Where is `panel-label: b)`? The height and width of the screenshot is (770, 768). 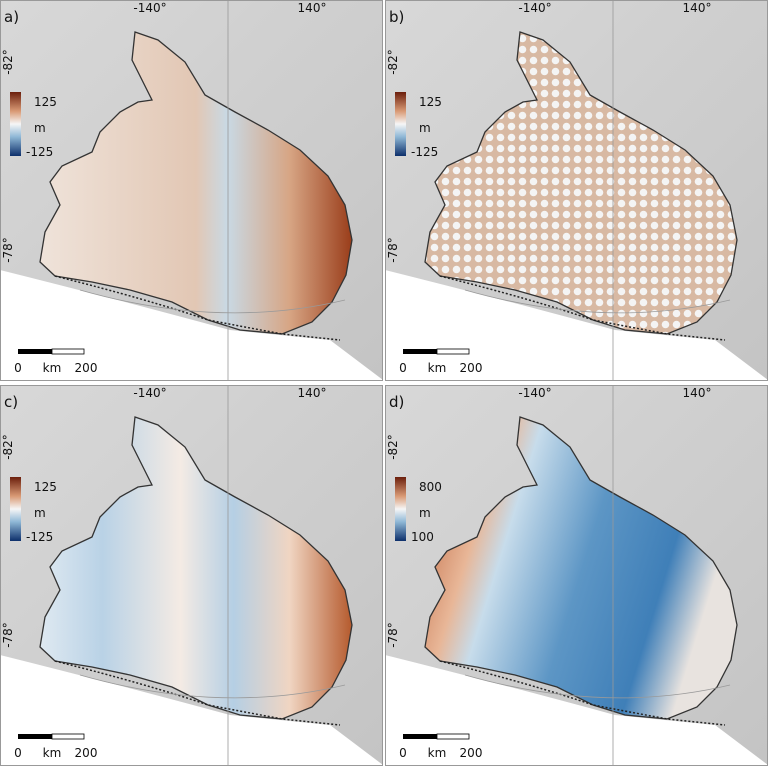 panel-label: b) is located at coordinates (396, 17).